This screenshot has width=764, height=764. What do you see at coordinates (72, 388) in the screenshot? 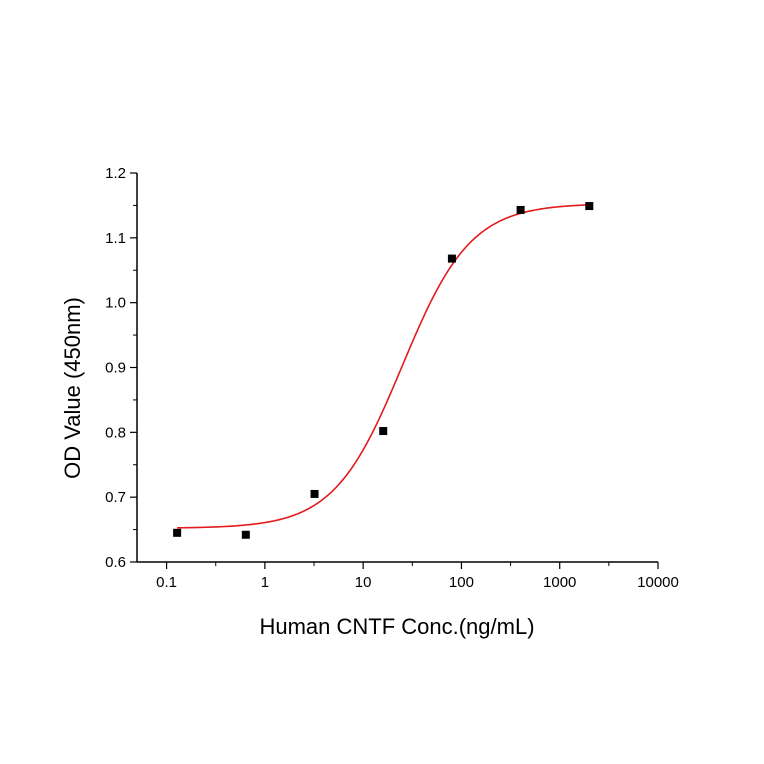
I see `y-axis-title: OD Value (450nm)` at bounding box center [72, 388].